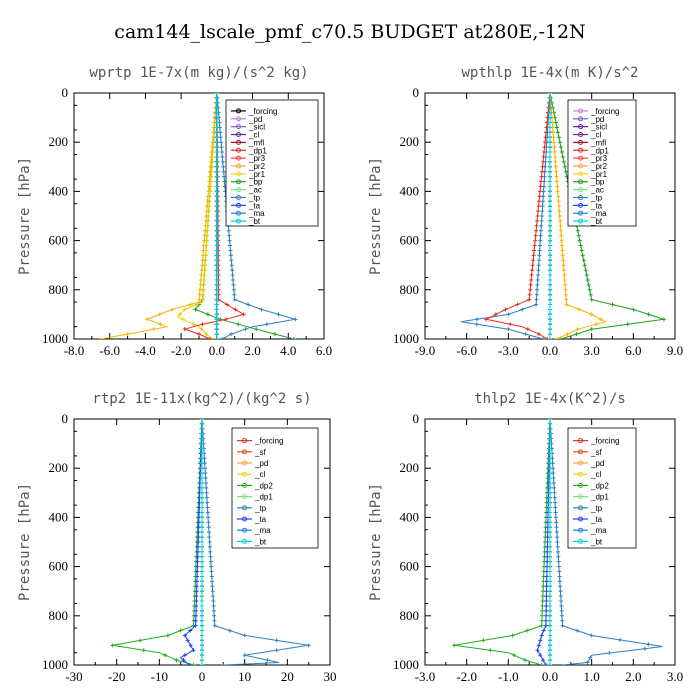  Describe the element at coordinates (508, 350) in the screenshot. I see `x-tick-label: -3.0` at that location.